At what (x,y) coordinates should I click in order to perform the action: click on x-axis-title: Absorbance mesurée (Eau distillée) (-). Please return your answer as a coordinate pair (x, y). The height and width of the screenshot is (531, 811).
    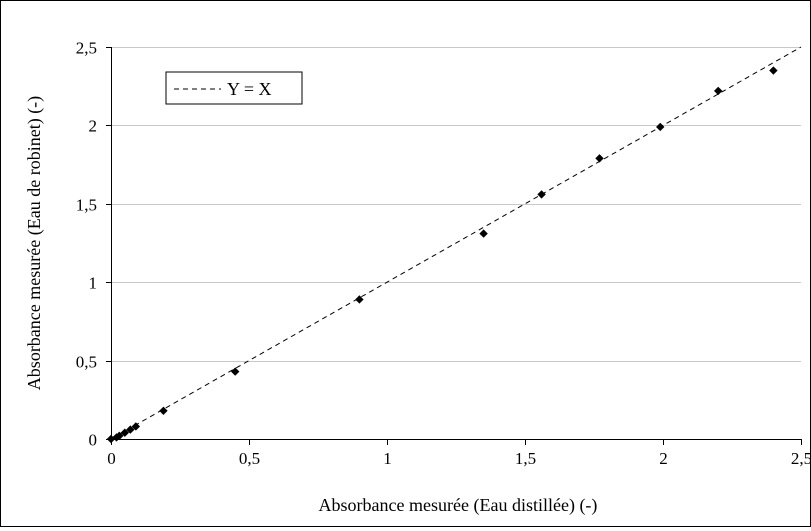
    Looking at the image, I should click on (458, 505).